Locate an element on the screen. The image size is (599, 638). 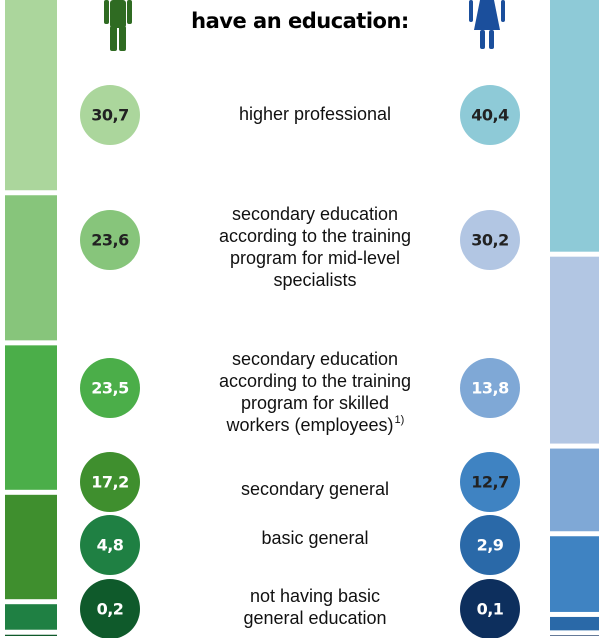
value-label: 17,2 is located at coordinates (109, 482).